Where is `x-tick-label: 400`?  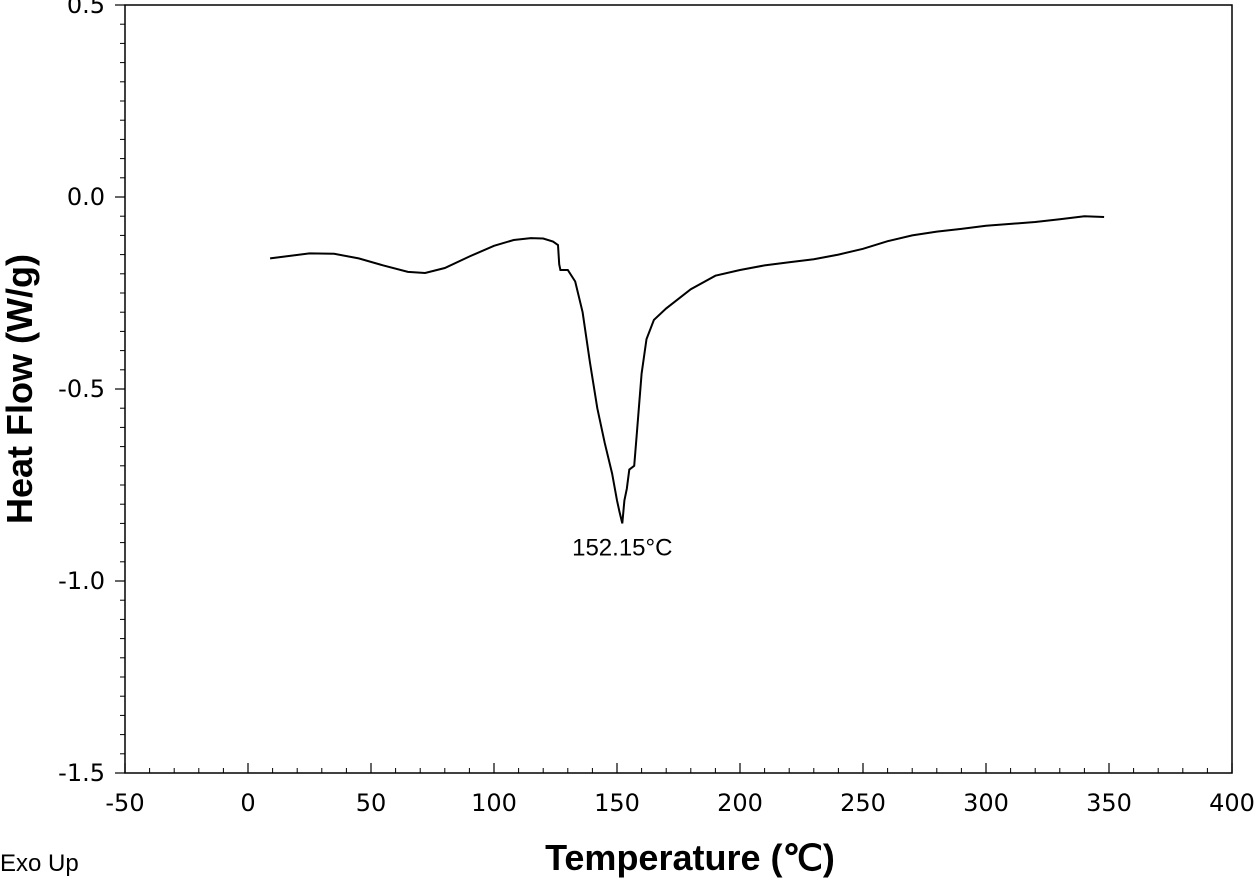
x-tick-label: 400 is located at coordinates (1232, 803).